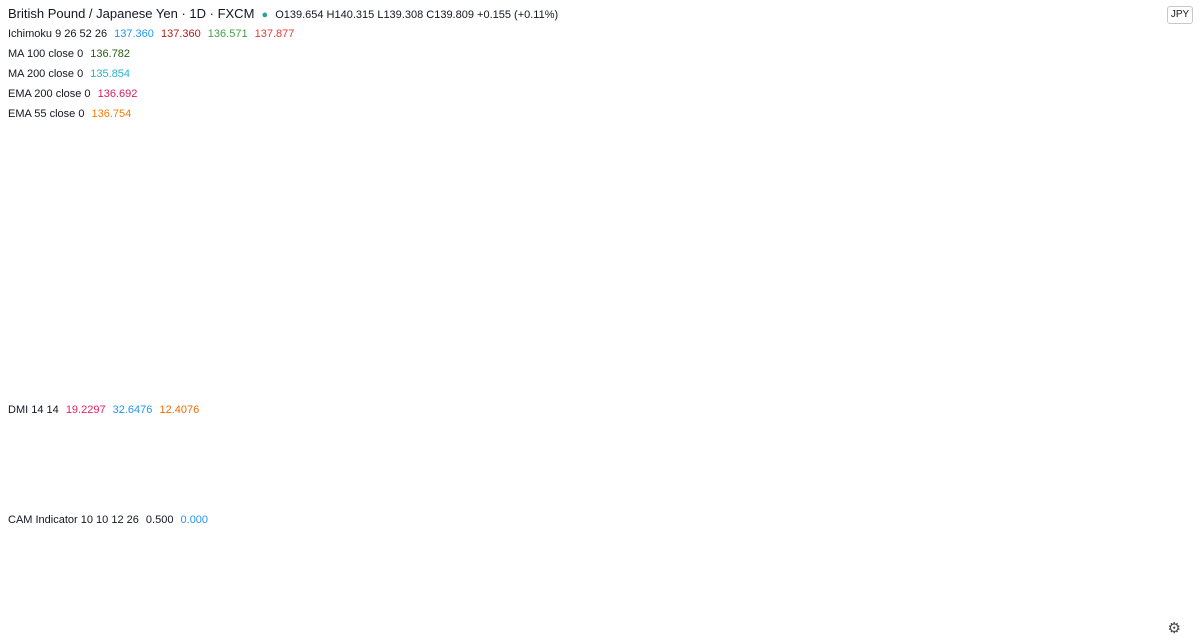 This screenshot has height=641, width=1203. I want to click on symbol-title: British Pound / Japanese Yen · 1D · FXCM, so click(131, 13).